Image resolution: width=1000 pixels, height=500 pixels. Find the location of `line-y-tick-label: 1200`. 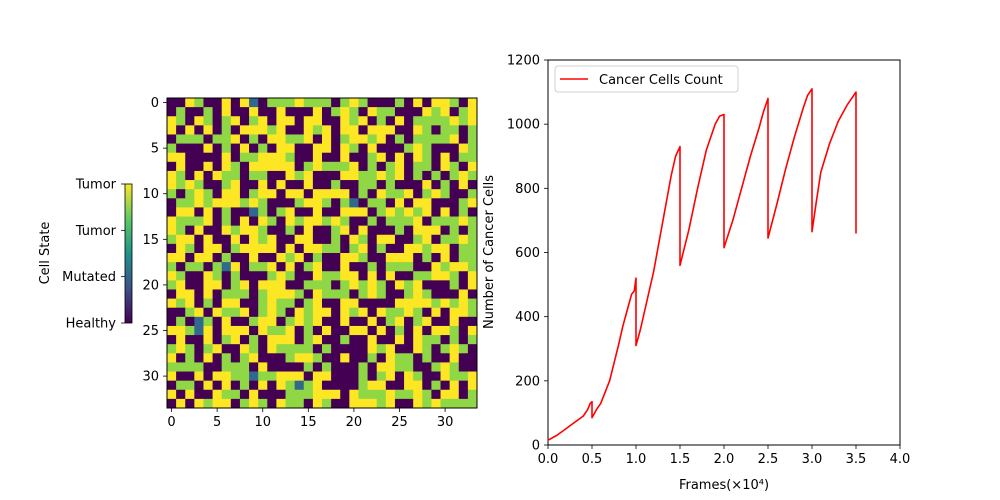

line-y-tick-label: 1200 is located at coordinates (523, 61).